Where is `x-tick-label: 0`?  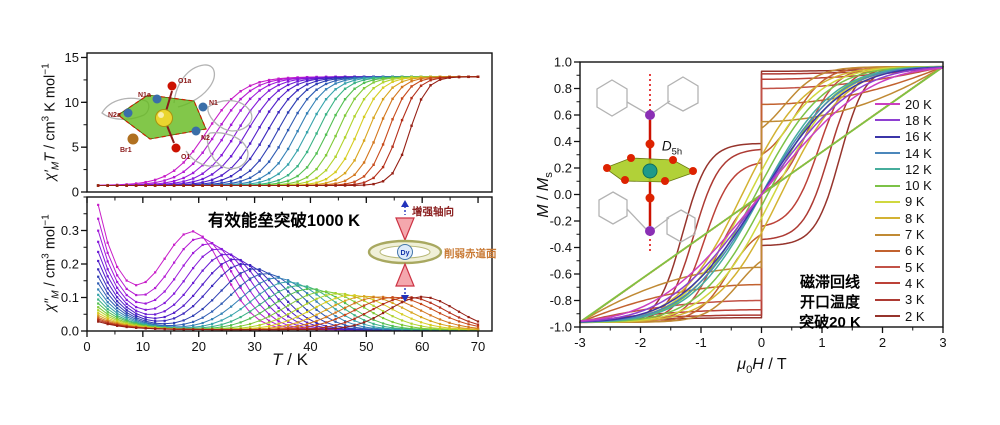
x-tick-label: 0 is located at coordinates (86, 346).